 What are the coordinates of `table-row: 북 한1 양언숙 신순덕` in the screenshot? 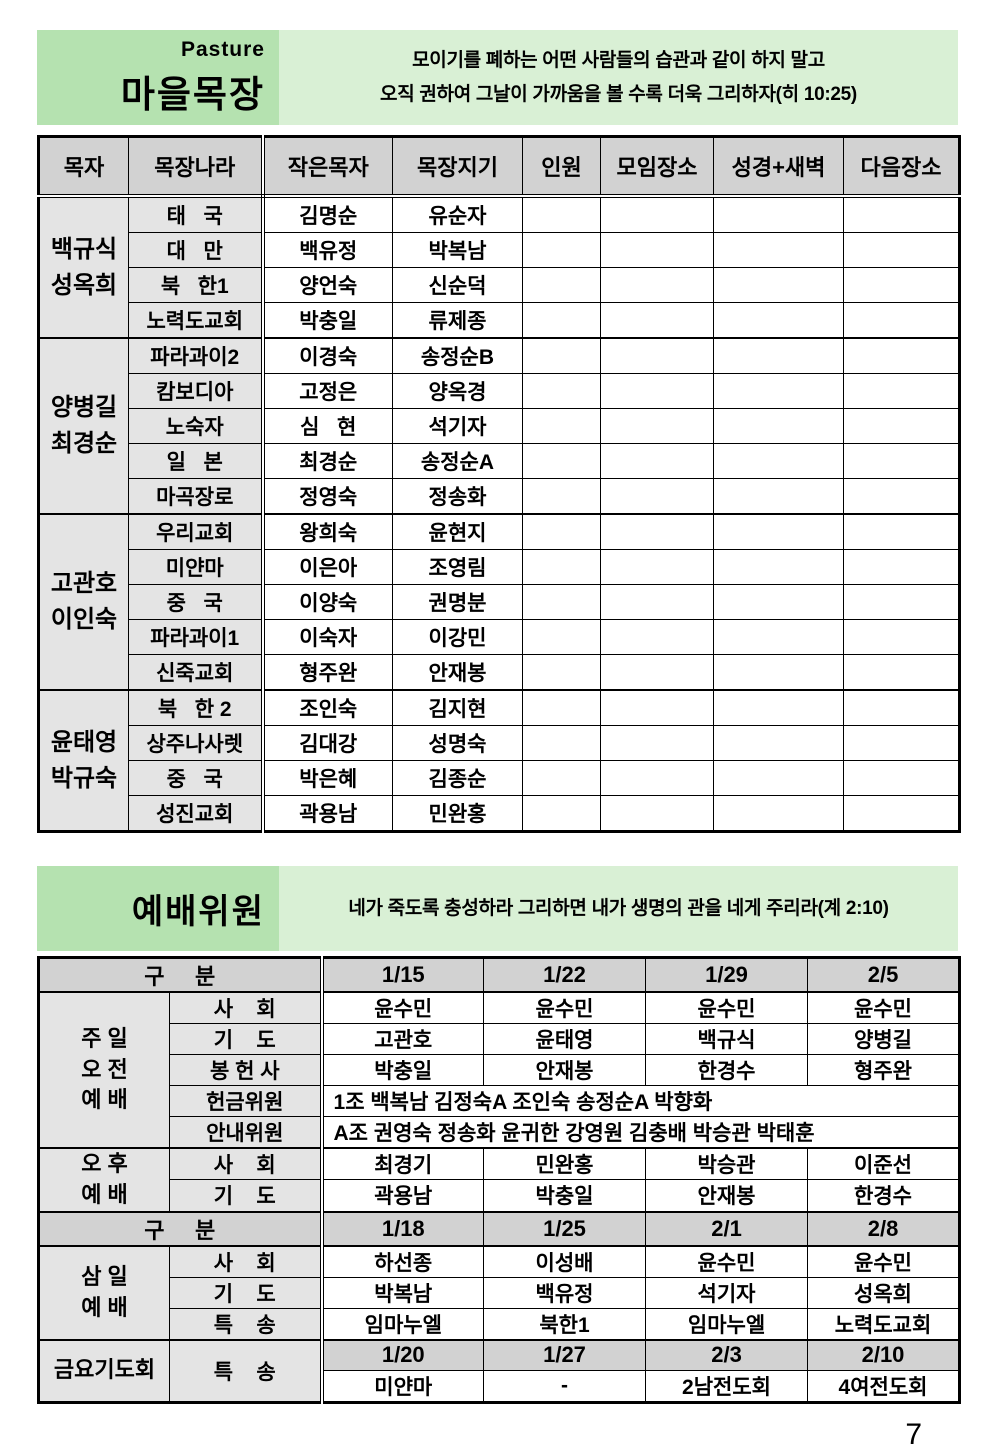 It's located at (499, 285).